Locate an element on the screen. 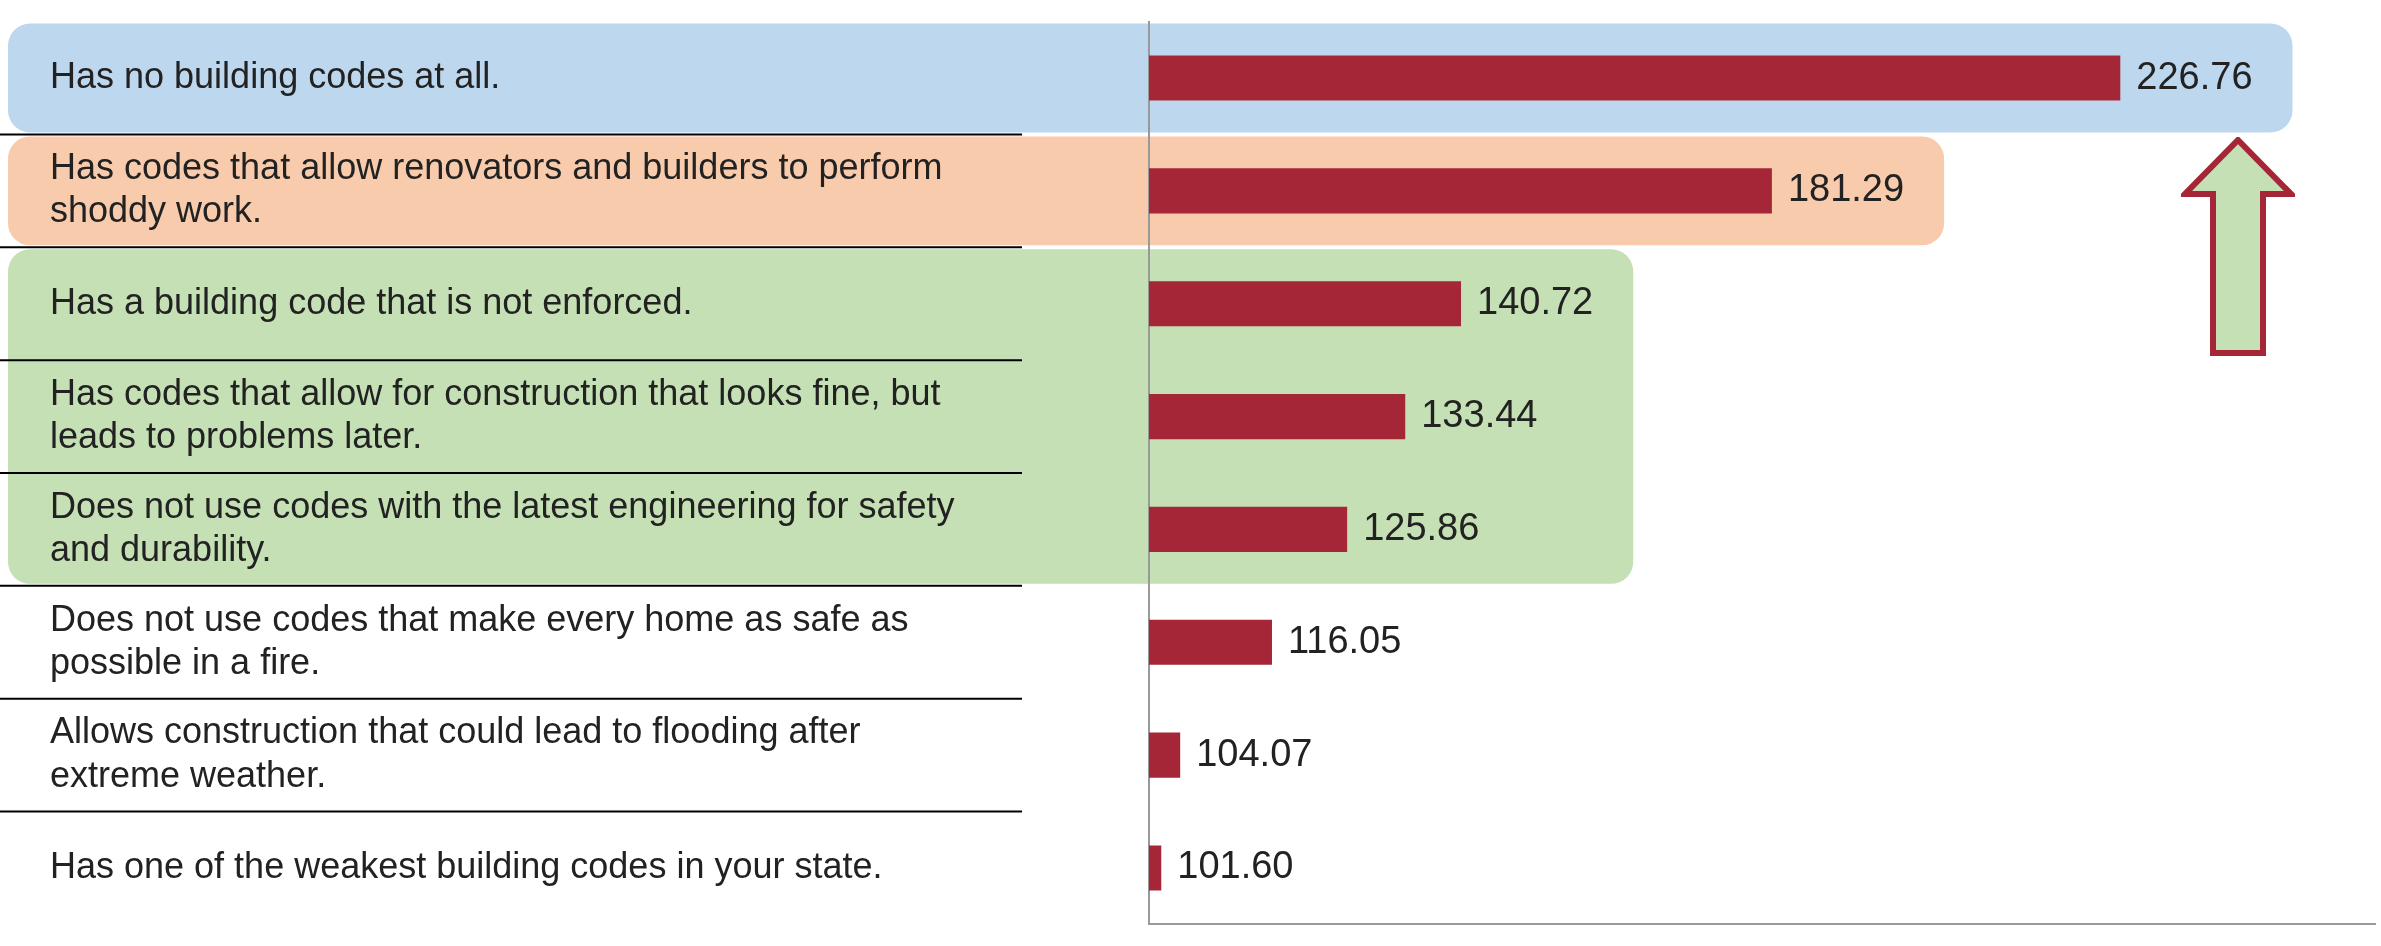 This screenshot has width=2381, height=946. data-label: 101.60 is located at coordinates (1235, 865).